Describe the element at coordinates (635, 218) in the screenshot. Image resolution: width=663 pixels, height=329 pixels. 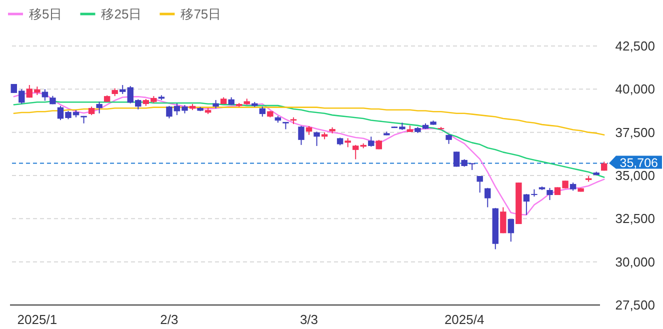
I see `y-tick-label: 32,500` at that location.